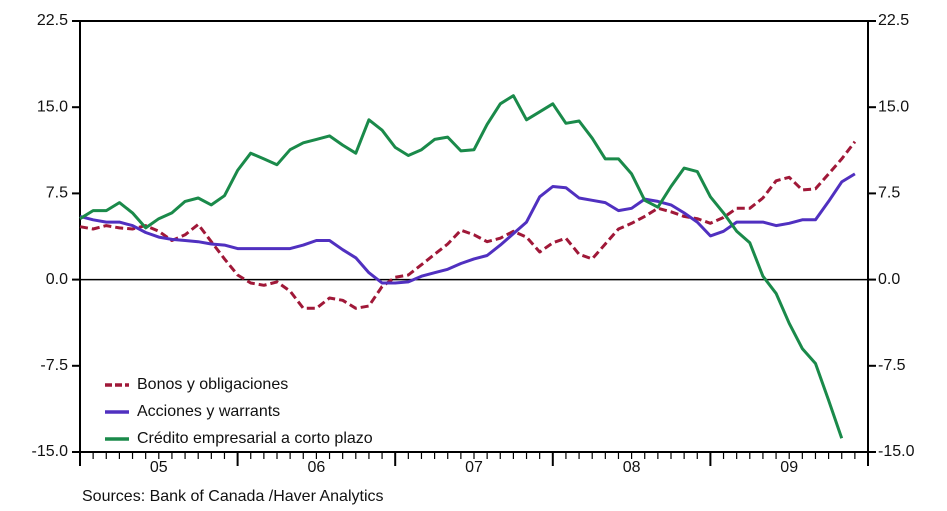 Image resolution: width=947 pixels, height=511 pixels. I want to click on y2-tick-label: 0.0, so click(889, 279).